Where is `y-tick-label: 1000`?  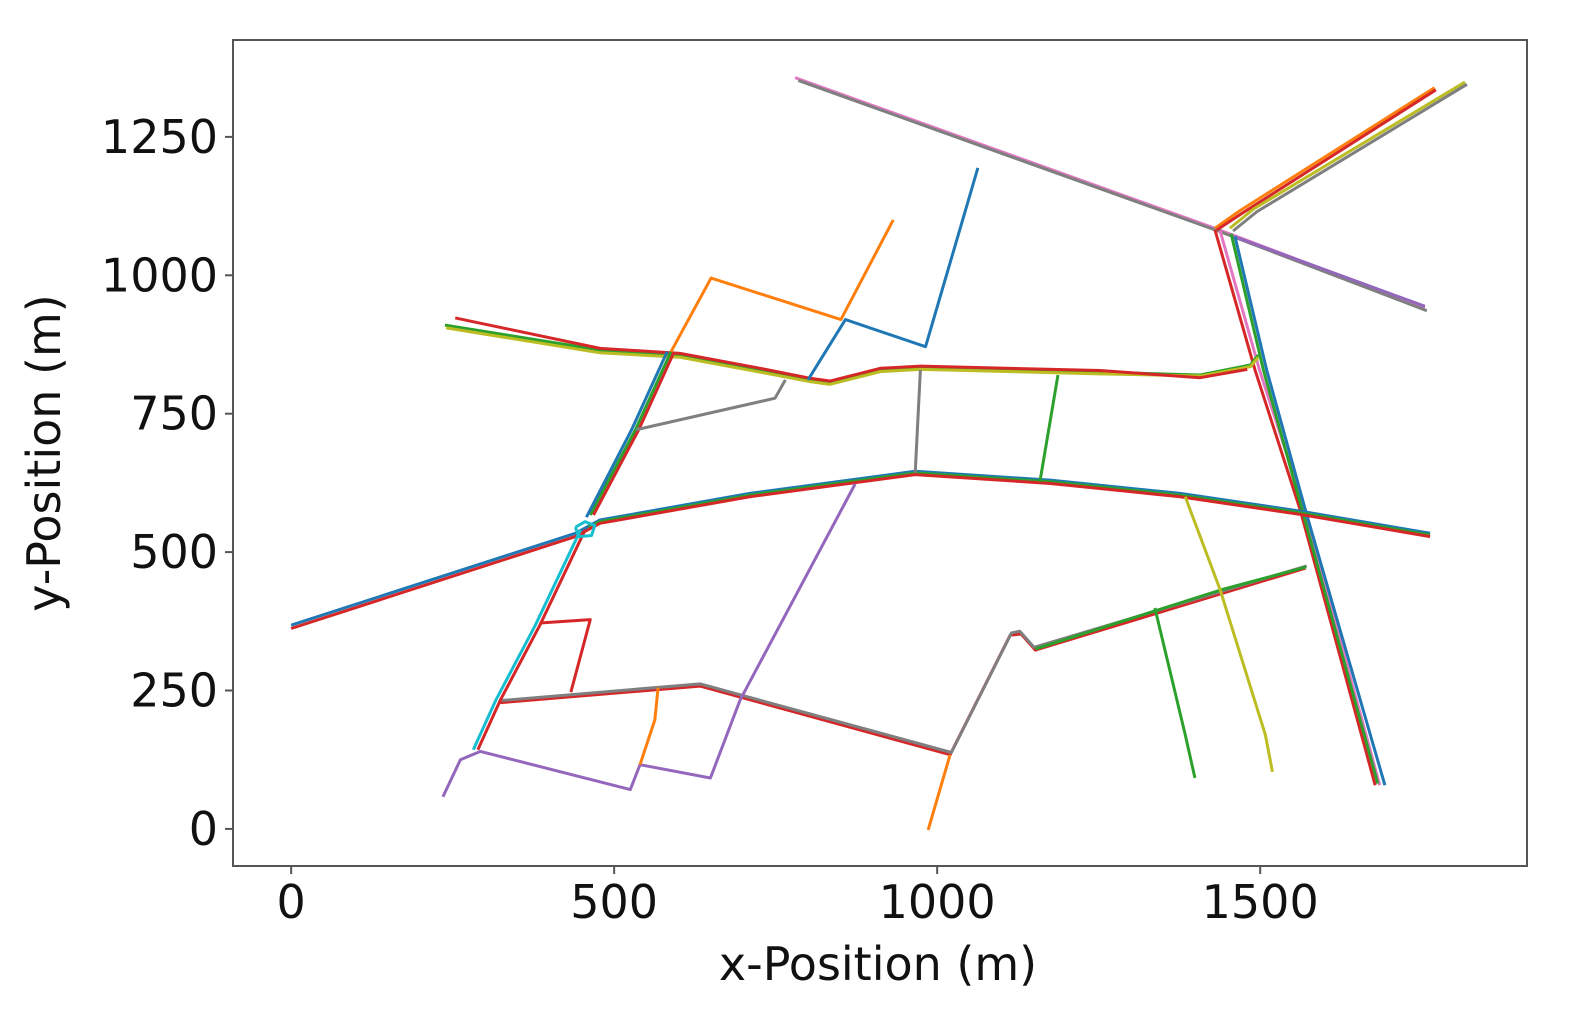 y-tick-label: 1000 is located at coordinates (159, 275).